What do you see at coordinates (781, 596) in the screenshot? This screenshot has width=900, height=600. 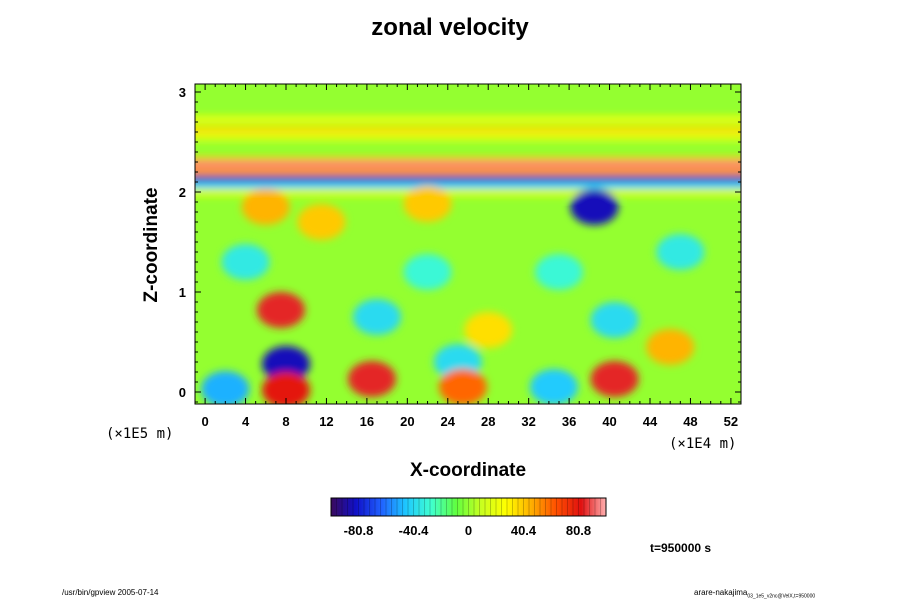 I see `footer-author-file: 03_1e5_v2nc@VelX,t=950000` at bounding box center [781, 596].